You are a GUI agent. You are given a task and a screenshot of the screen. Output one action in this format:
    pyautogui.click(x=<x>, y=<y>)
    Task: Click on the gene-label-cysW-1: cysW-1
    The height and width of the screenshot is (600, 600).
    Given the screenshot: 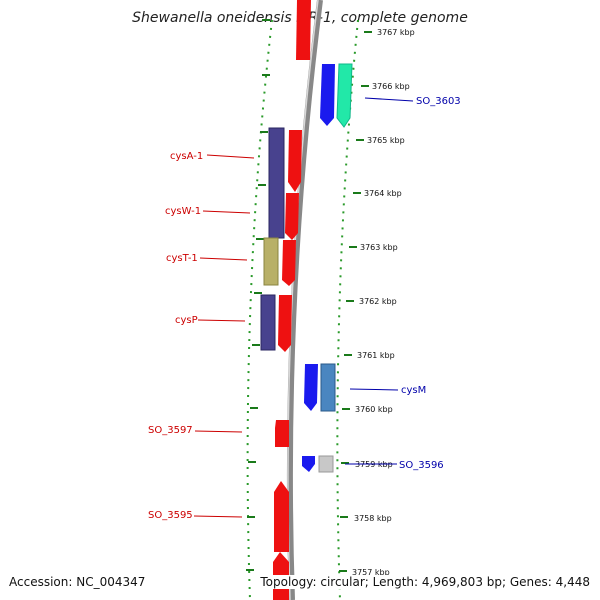 What is the action you would take?
    pyautogui.click(x=183, y=211)
    